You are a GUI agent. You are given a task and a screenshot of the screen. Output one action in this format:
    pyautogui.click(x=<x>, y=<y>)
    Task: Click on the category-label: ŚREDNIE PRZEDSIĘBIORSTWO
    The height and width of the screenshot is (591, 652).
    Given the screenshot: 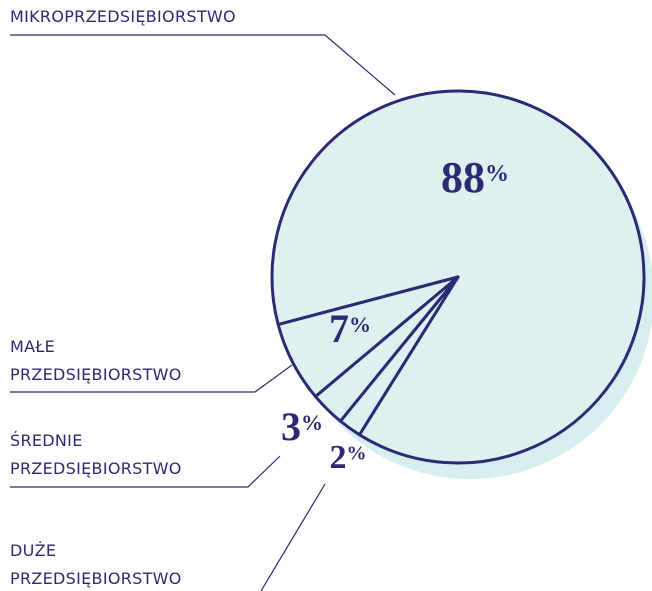 What is the action you would take?
    pyautogui.click(x=96, y=454)
    